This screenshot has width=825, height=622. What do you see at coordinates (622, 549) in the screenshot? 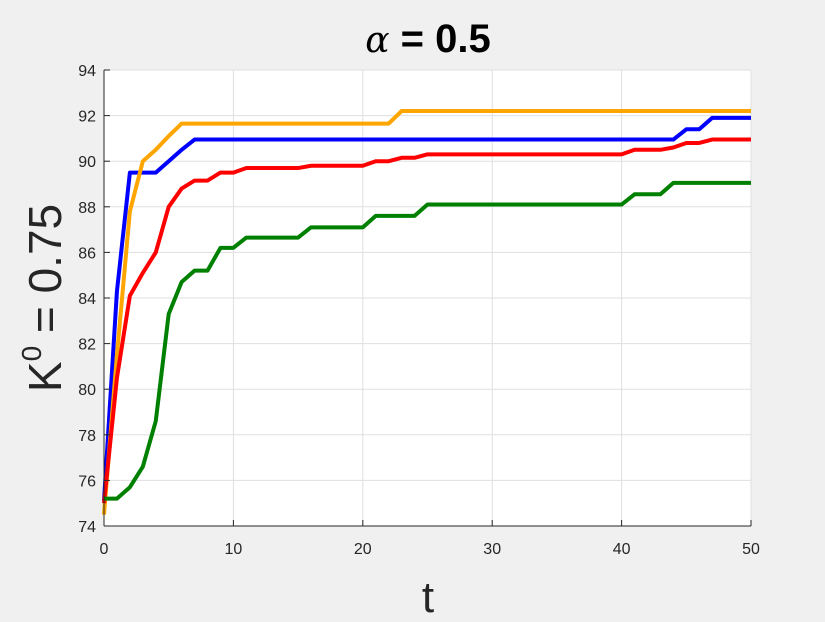
I see `x-tick-label: 40` at bounding box center [622, 549].